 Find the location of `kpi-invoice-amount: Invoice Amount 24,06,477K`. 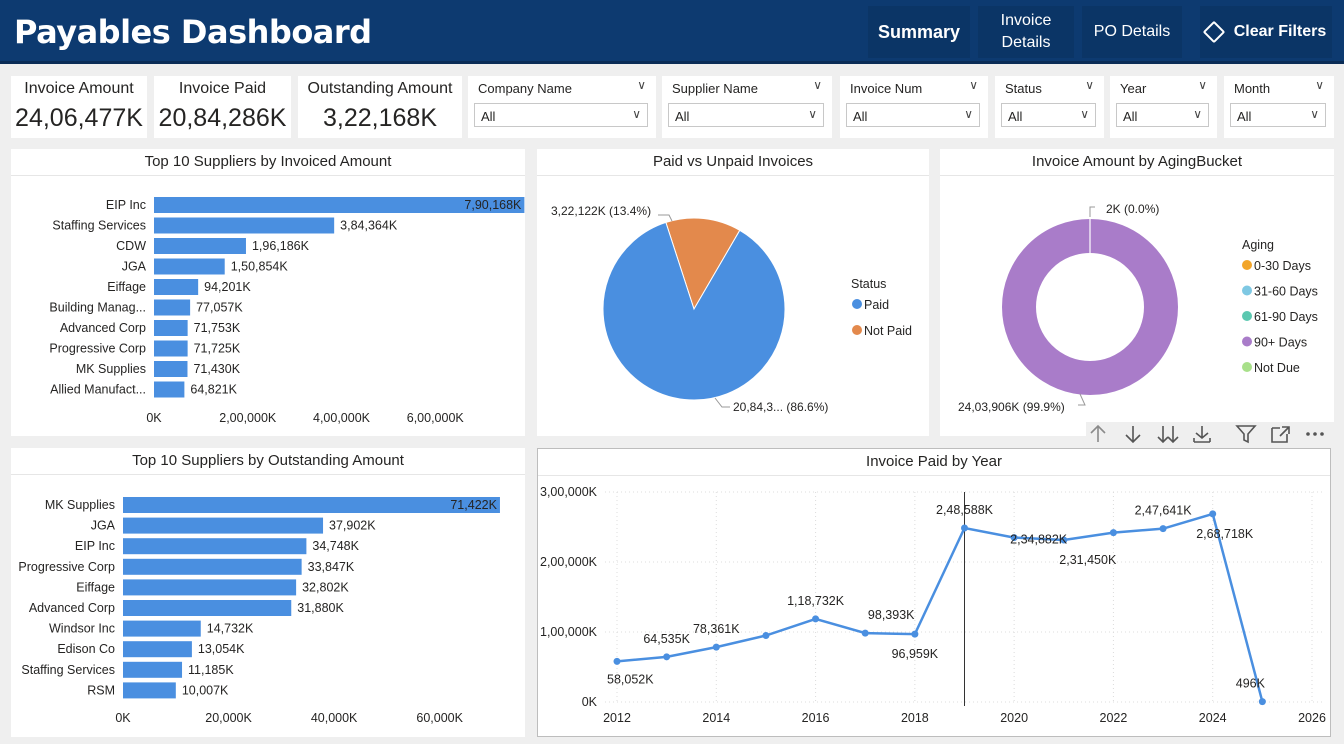

kpi-invoice-amount: Invoice Amount 24,06,477K is located at coordinates (79, 107).